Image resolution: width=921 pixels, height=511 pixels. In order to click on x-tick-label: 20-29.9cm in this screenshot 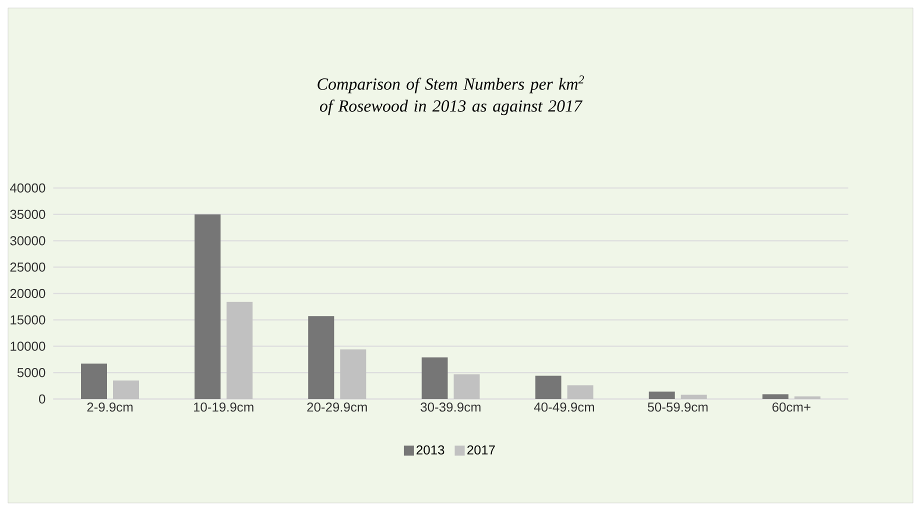, I will do `click(337, 407)`.